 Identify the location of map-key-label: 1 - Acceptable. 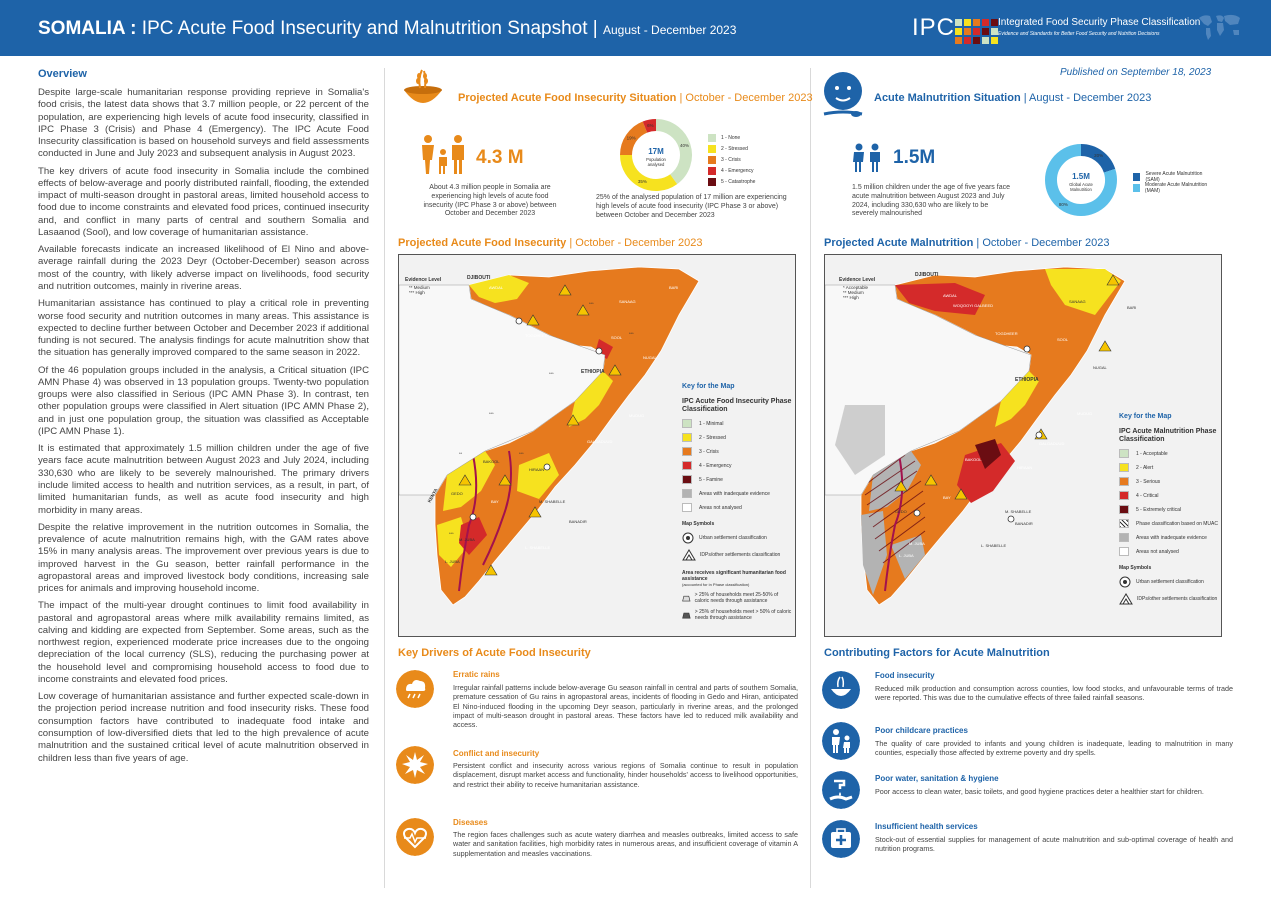
(1152, 453).